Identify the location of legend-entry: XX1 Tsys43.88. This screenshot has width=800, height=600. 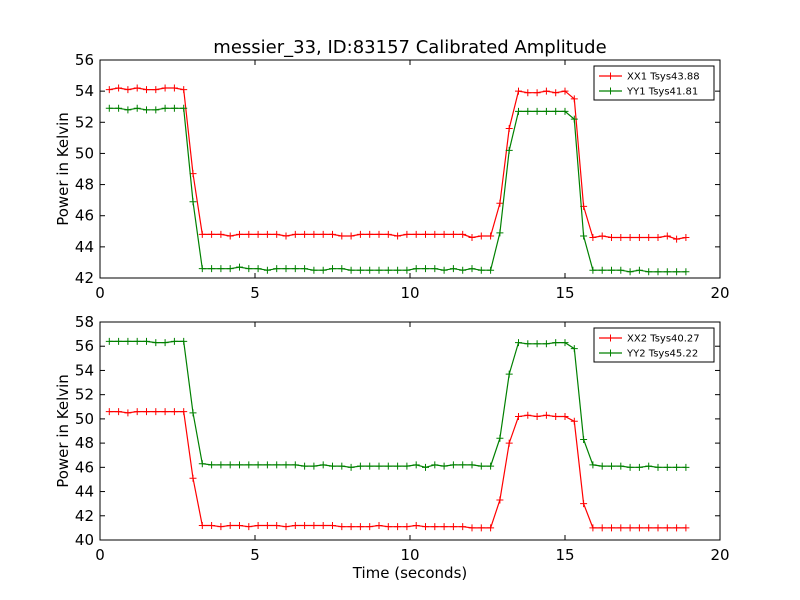
(663, 77).